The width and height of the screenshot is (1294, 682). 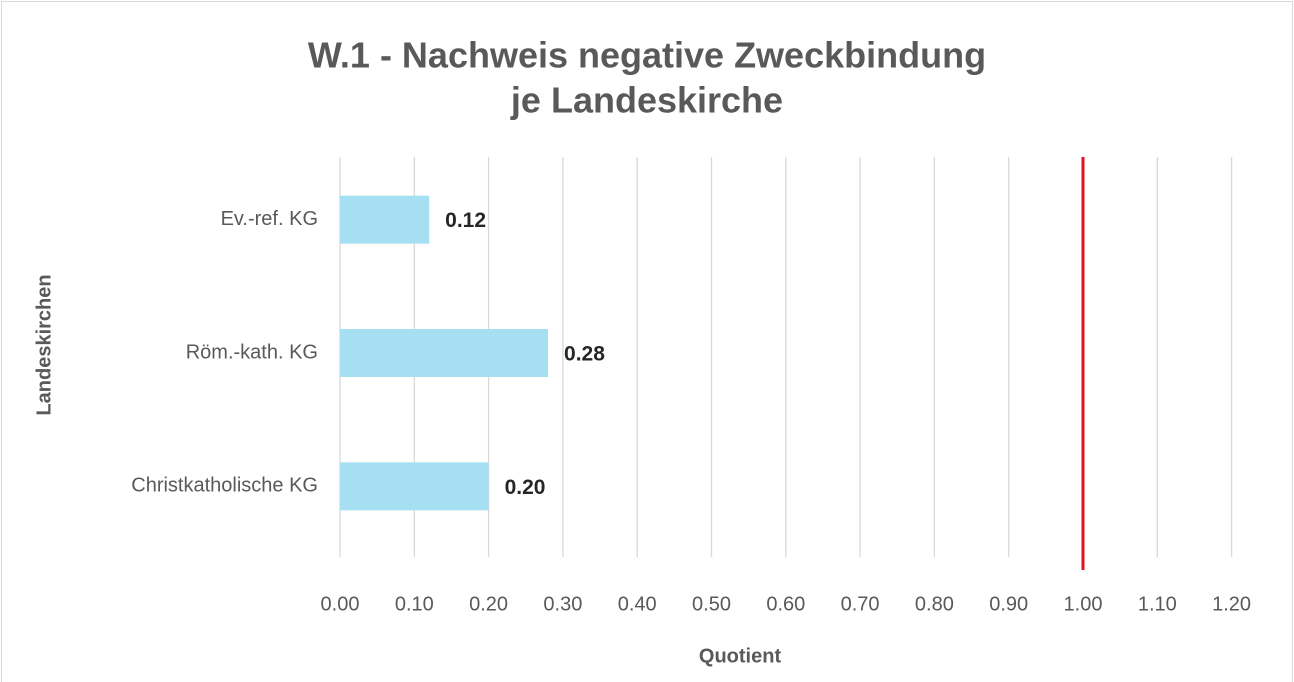 I want to click on chart-title: W.1 - Nachweis negative Zweckbindung, so click(x=647, y=55).